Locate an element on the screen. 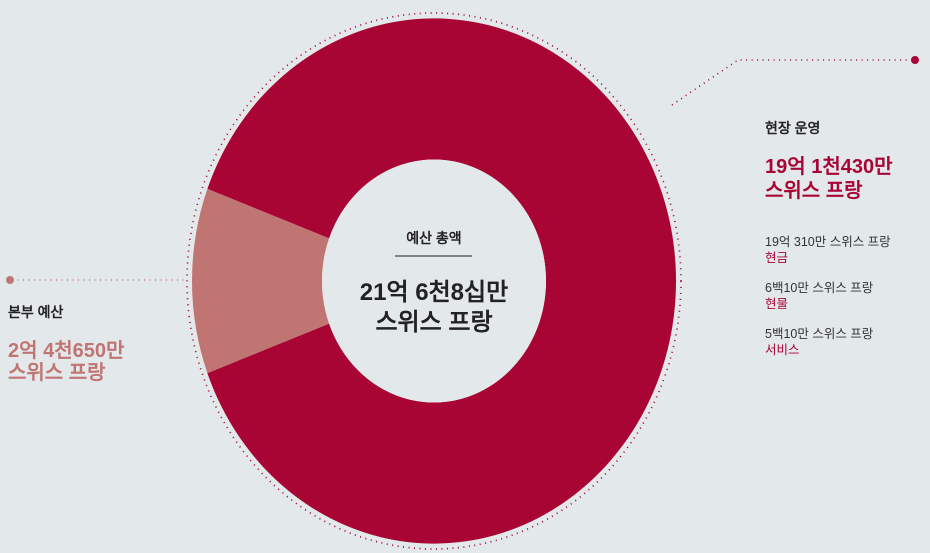 The width and height of the screenshot is (930, 553). breakdown-text: 6백10만 스위스 프랑 is located at coordinates (819, 288).